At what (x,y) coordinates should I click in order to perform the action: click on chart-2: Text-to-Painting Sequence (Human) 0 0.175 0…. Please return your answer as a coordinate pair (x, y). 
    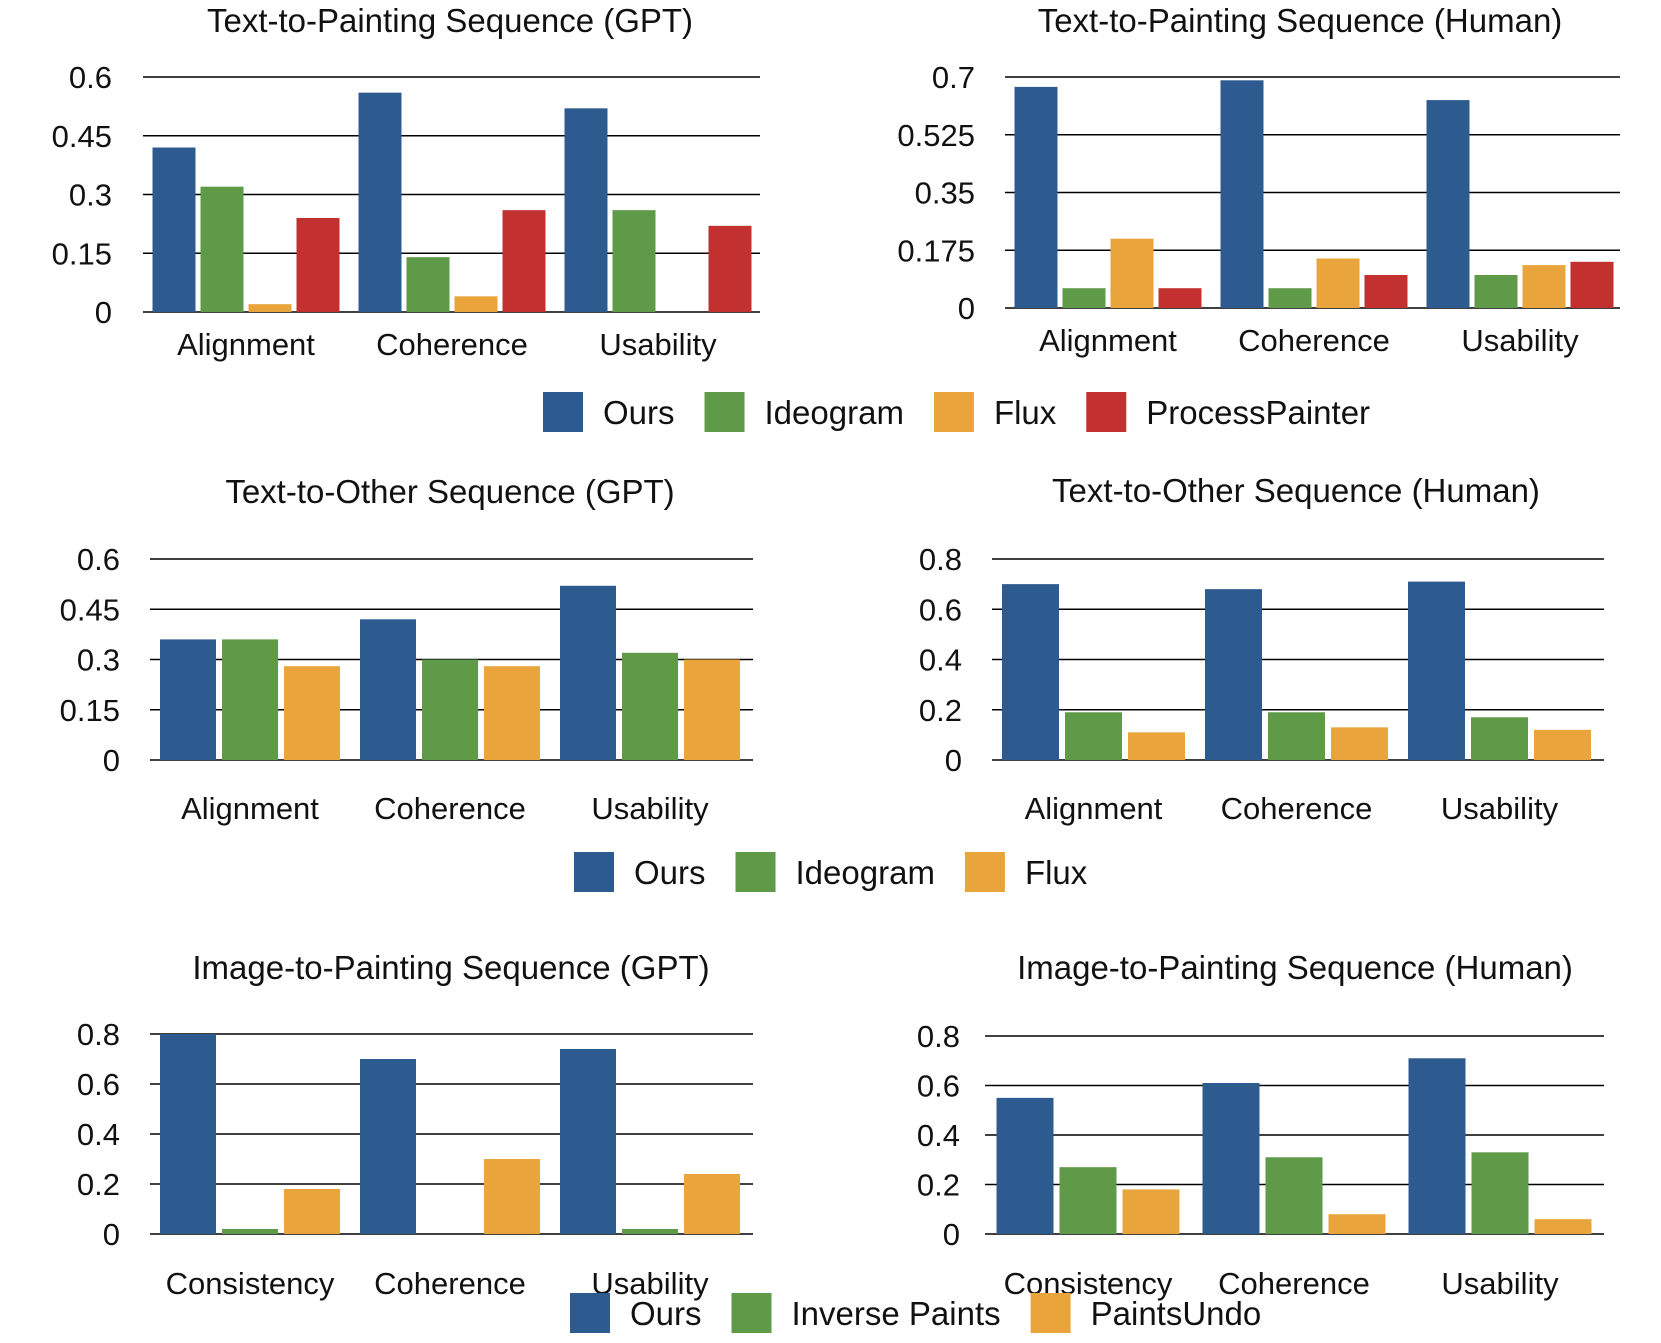
    Looking at the image, I should click on (1258, 180).